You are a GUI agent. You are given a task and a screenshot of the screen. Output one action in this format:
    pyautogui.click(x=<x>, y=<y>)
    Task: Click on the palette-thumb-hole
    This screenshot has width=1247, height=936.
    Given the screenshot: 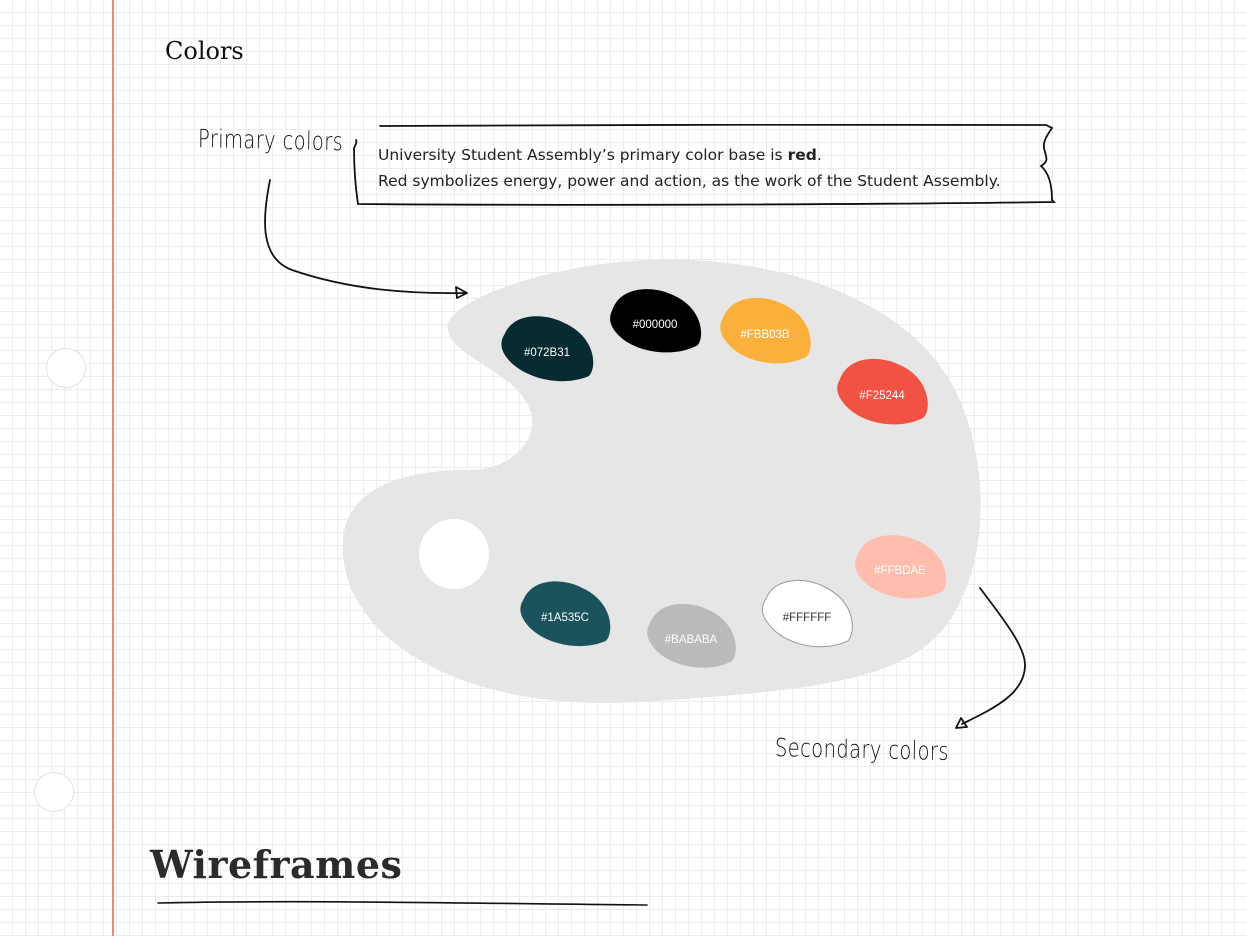 What is the action you would take?
    pyautogui.click(x=454, y=554)
    